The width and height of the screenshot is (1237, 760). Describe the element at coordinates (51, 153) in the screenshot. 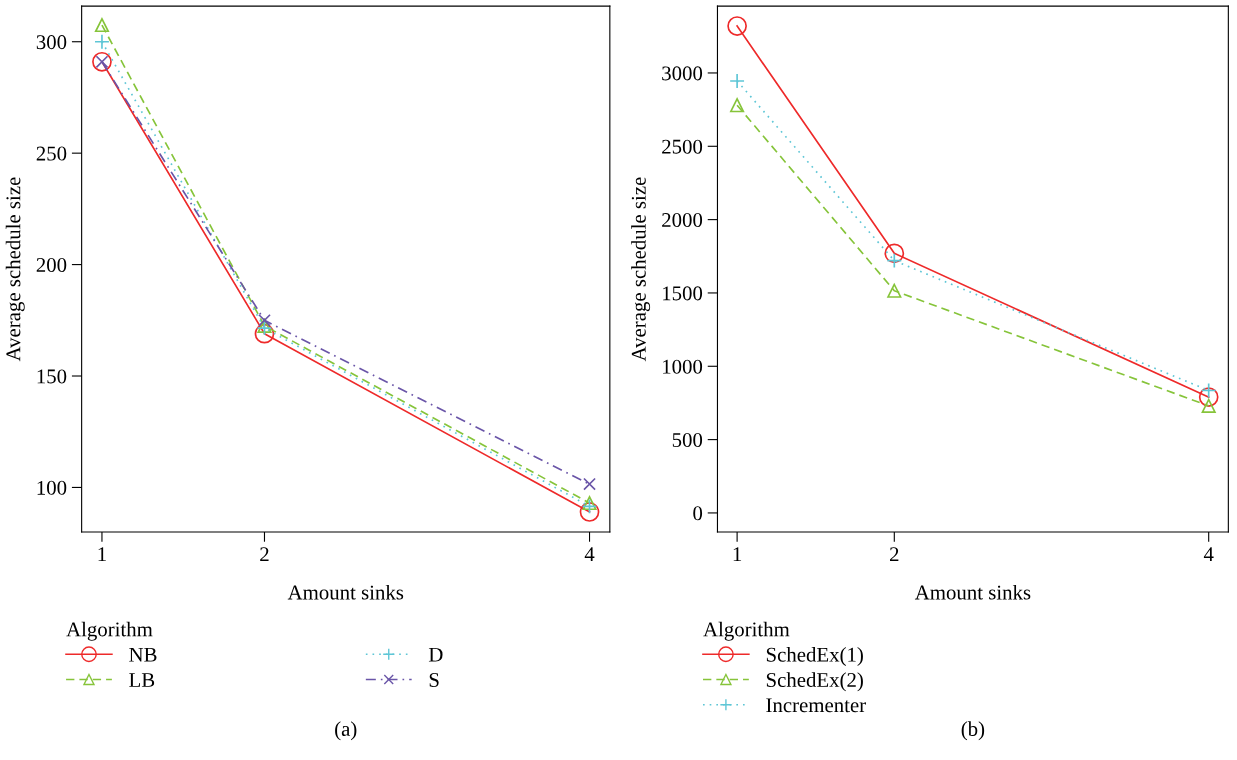

I see `y-tick-label: 250` at that location.